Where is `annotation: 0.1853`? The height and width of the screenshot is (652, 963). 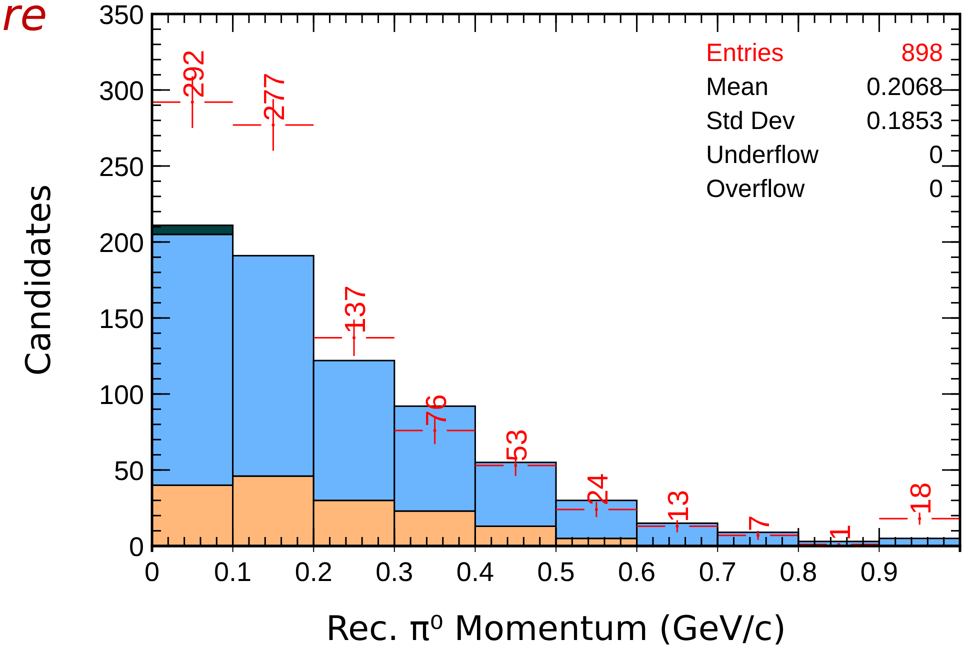
annotation: 0.1853 is located at coordinates (904, 121).